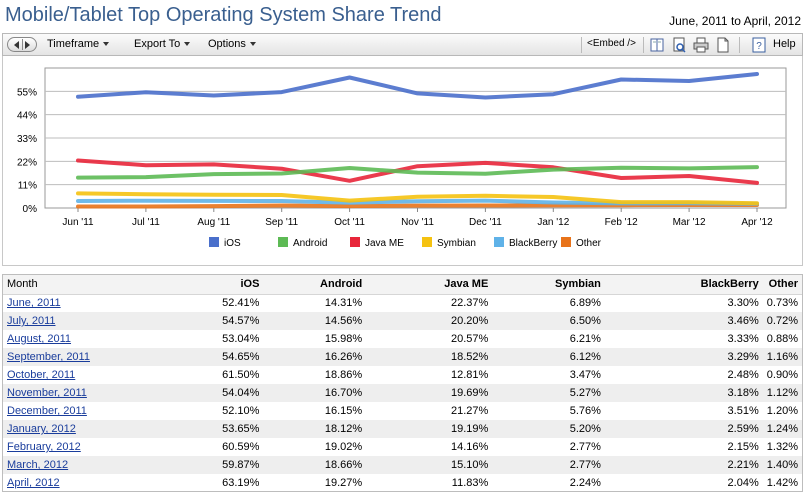 Image resolution: width=807 pixels, height=494 pixels. Describe the element at coordinates (417, 86) in the screenshot. I see `series-line-ios` at that location.